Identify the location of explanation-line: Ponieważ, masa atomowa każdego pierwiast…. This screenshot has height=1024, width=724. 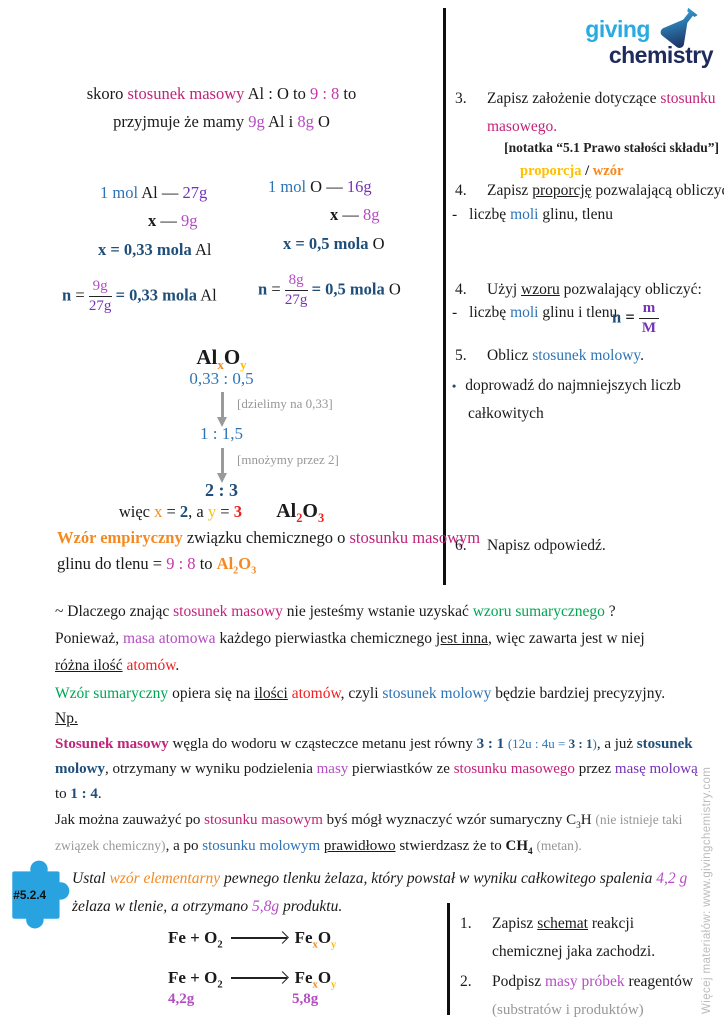
(350, 639).